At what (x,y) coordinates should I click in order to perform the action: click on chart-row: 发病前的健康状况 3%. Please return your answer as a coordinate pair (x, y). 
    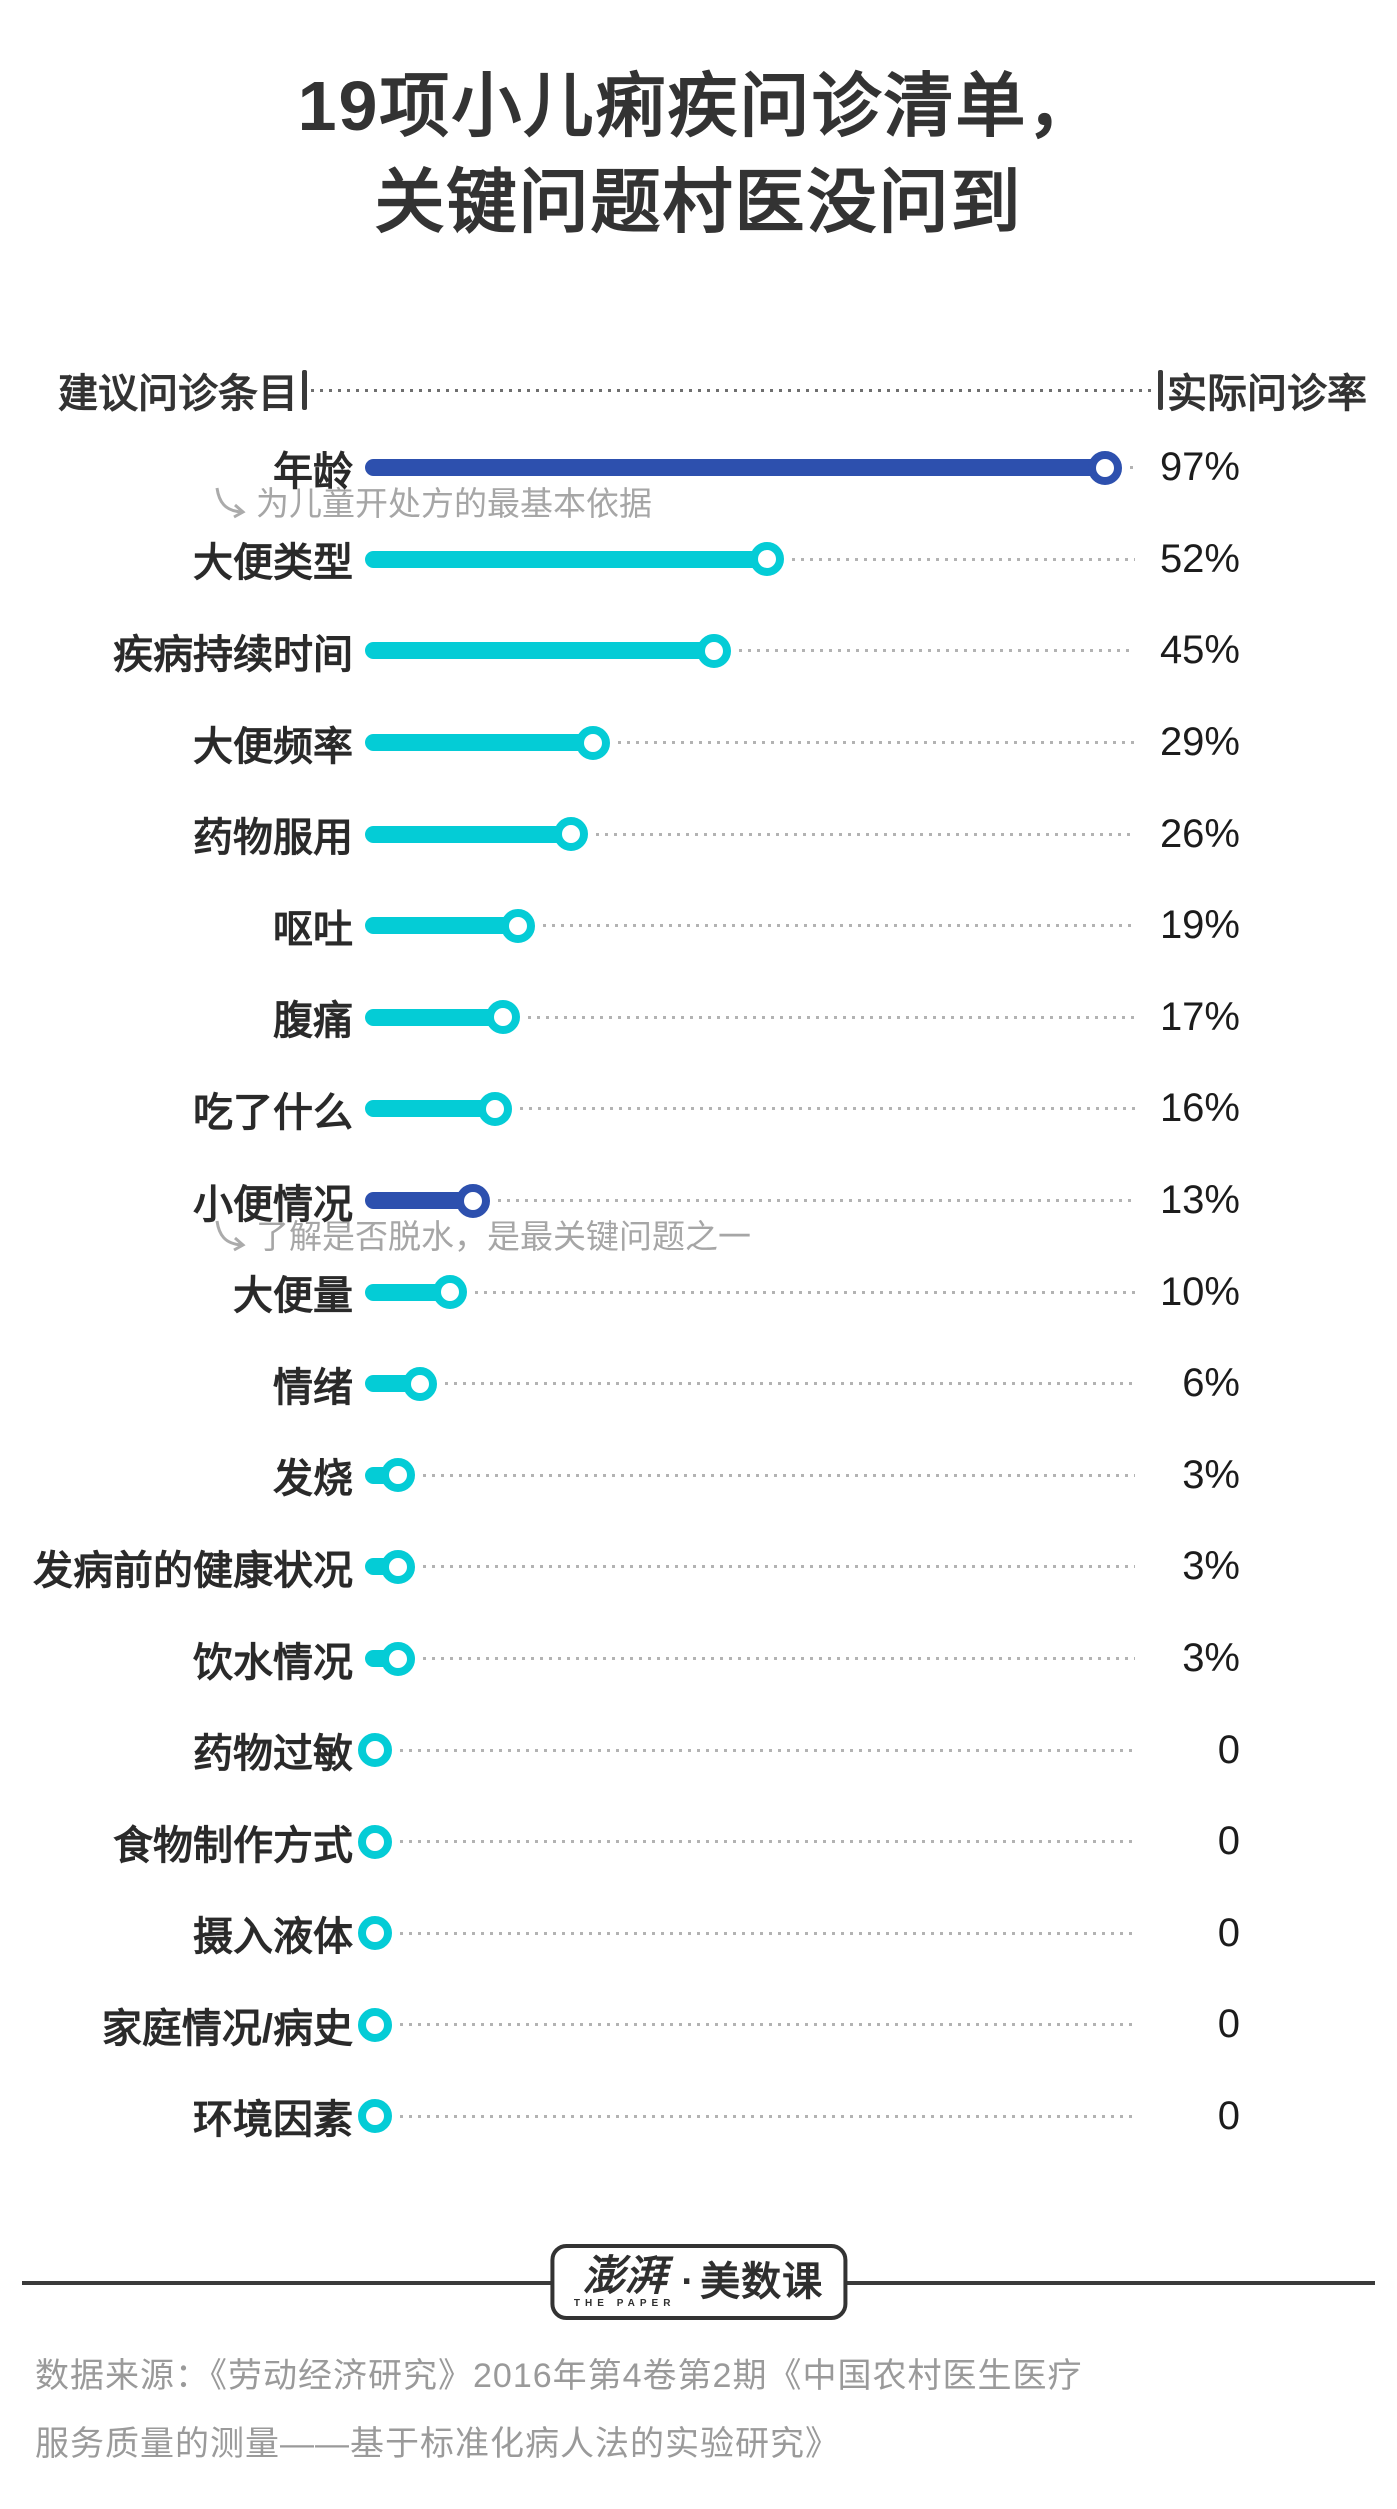
    Looking at the image, I should click on (698, 1567).